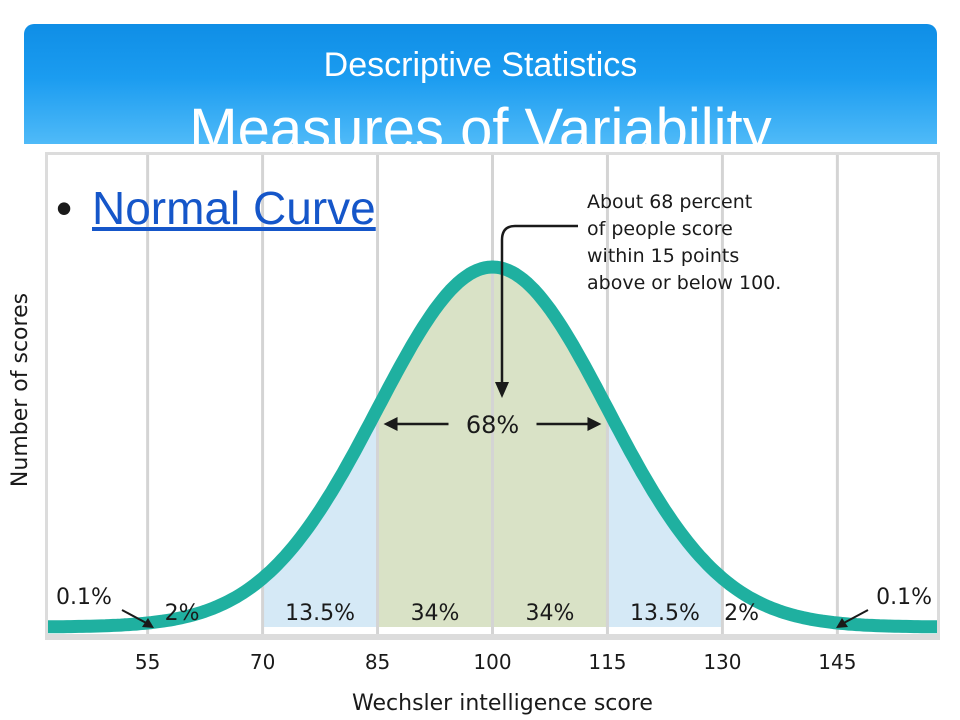 The image size is (960, 720). I want to click on annotation-line: About 68 percent, so click(669, 202).